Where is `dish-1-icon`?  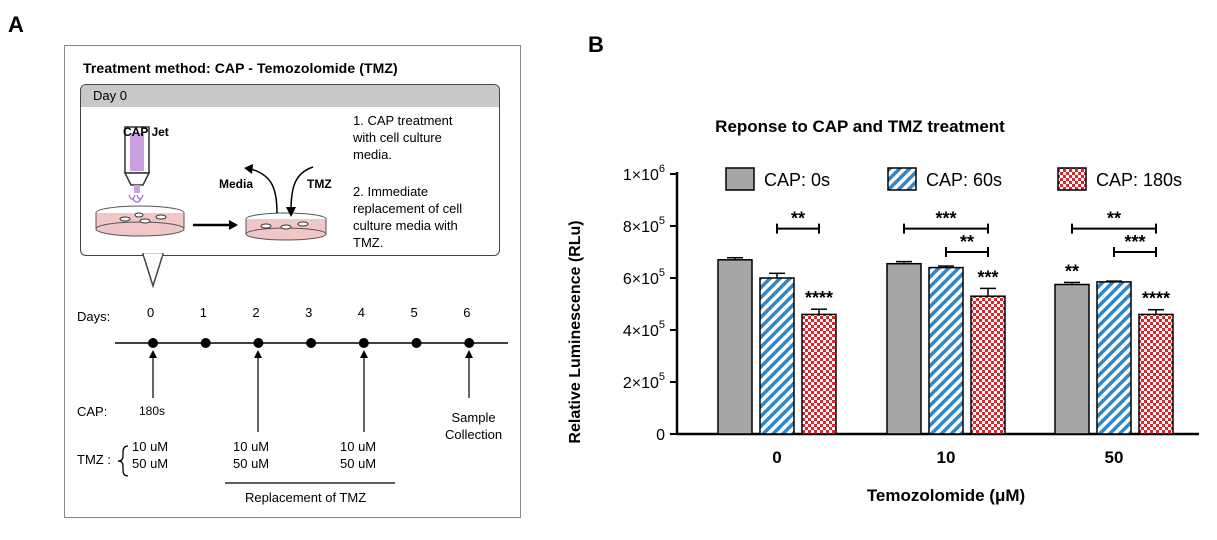 dish-1-icon is located at coordinates (140, 221).